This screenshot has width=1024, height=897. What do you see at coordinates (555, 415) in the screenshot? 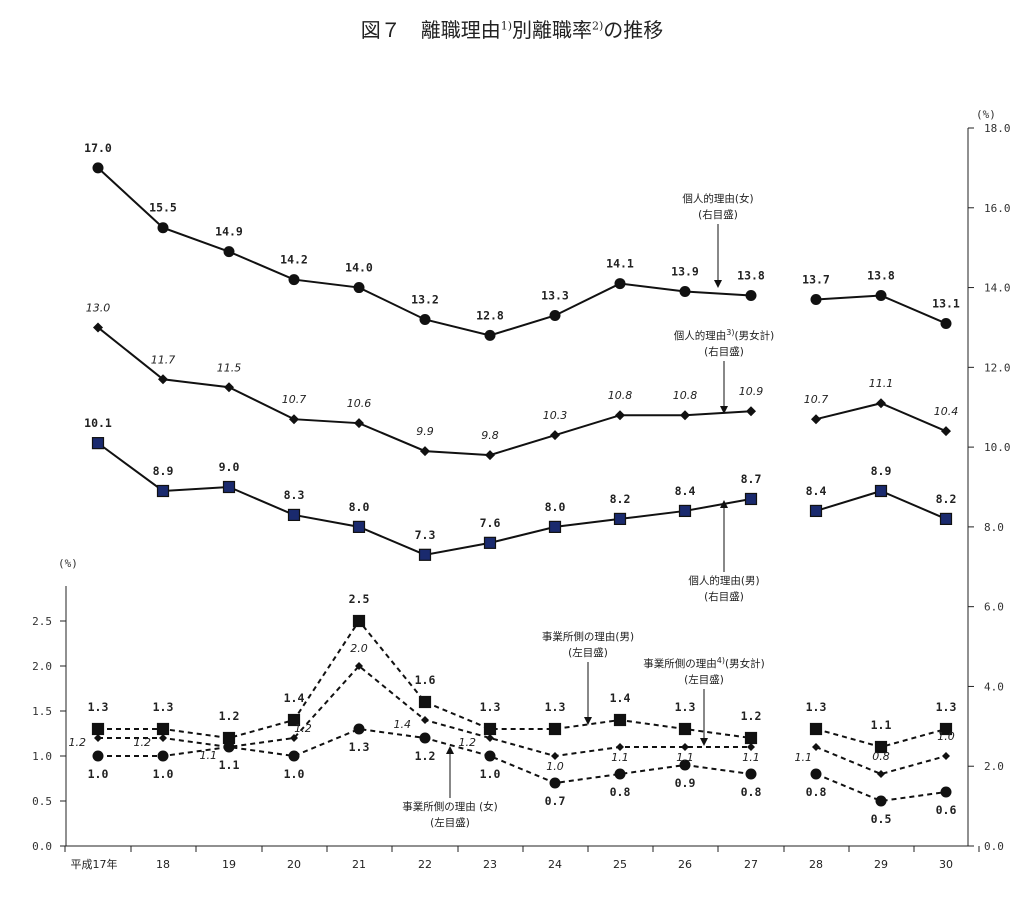
I see `data-label-pt: 10.3` at bounding box center [555, 415].